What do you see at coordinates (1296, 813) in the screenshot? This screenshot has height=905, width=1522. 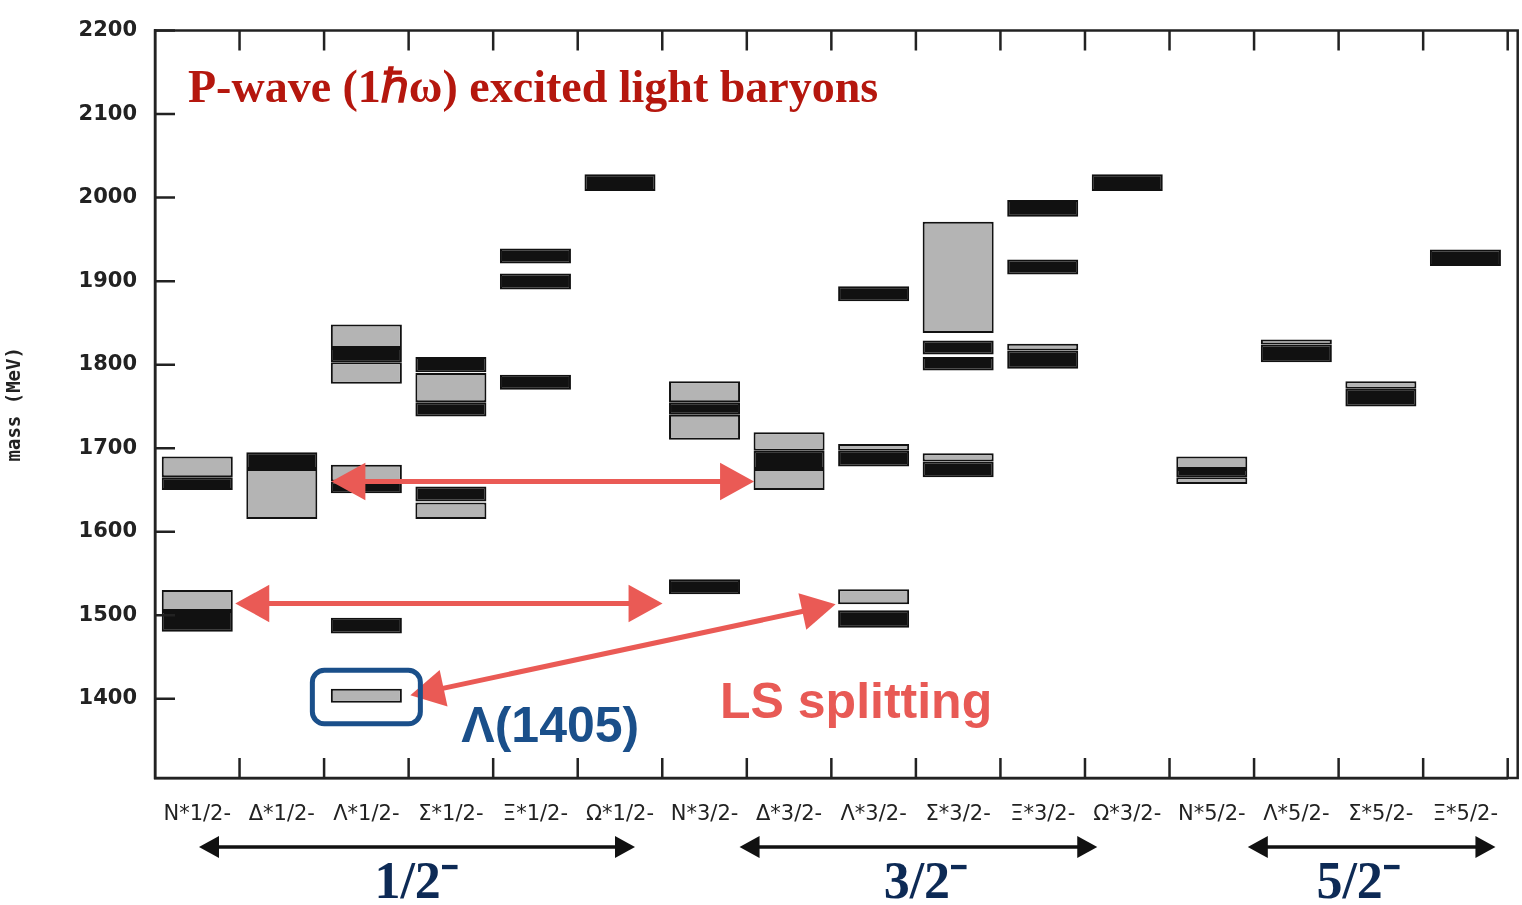 I see `x-tick-label: Λ*5/2-` at bounding box center [1296, 813].